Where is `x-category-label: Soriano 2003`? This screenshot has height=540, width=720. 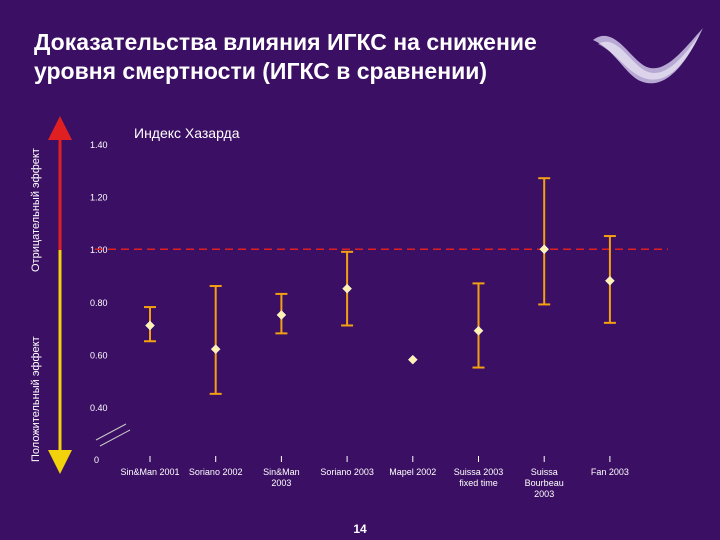
x-category-label: Soriano 2003 is located at coordinates (347, 472).